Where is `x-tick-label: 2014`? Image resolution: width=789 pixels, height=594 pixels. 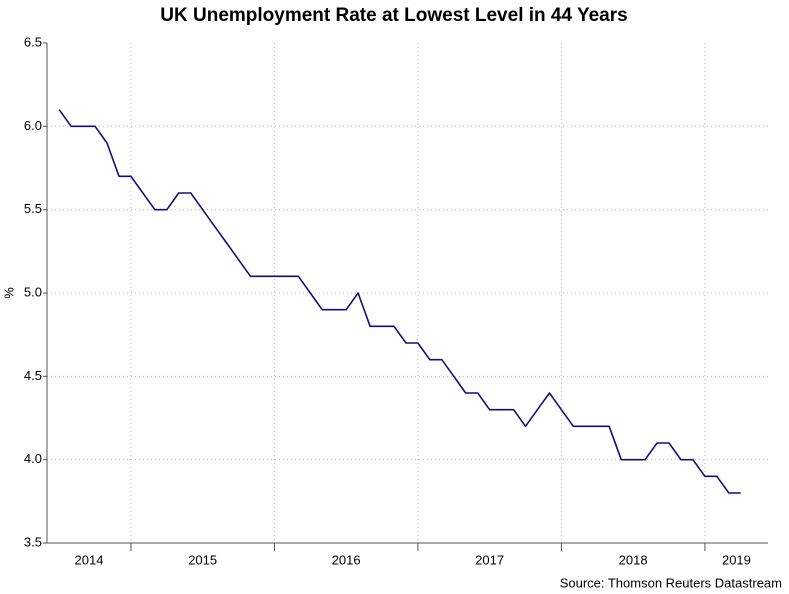
x-tick-label: 2014 is located at coordinates (89, 559).